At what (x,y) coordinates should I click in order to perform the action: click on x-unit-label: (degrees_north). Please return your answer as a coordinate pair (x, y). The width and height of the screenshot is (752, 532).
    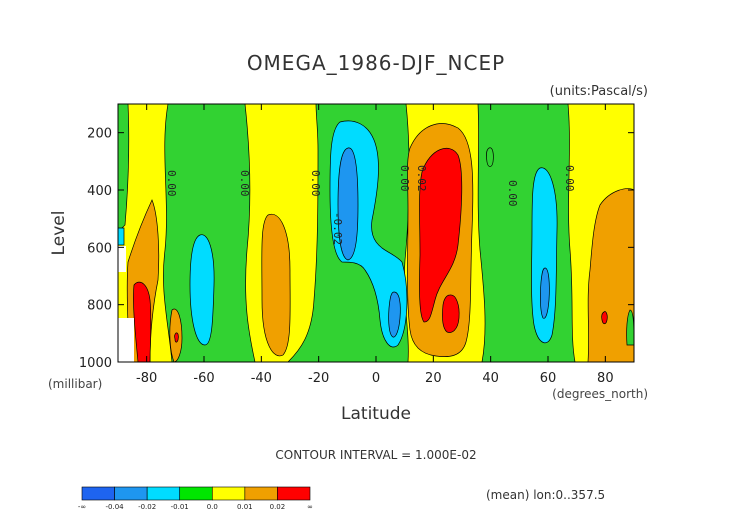
    Looking at the image, I should click on (600, 394).